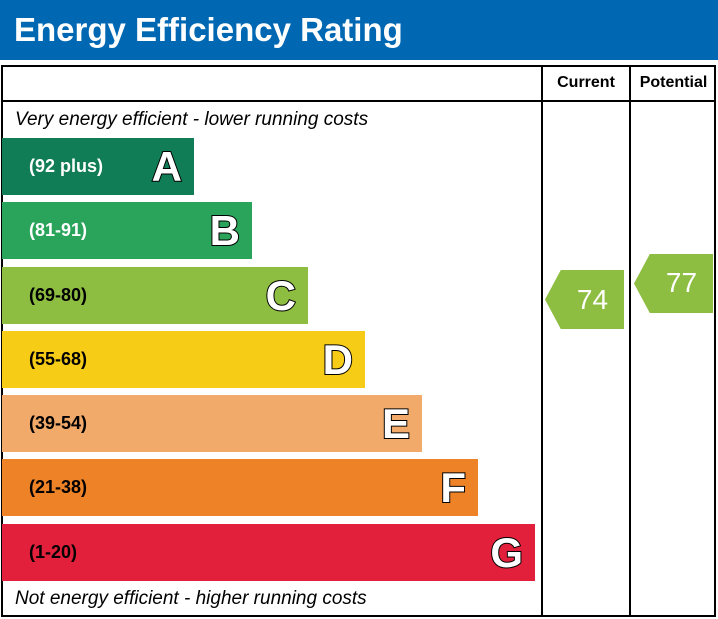  I want to click on band-range: (1-20), so click(53, 552).